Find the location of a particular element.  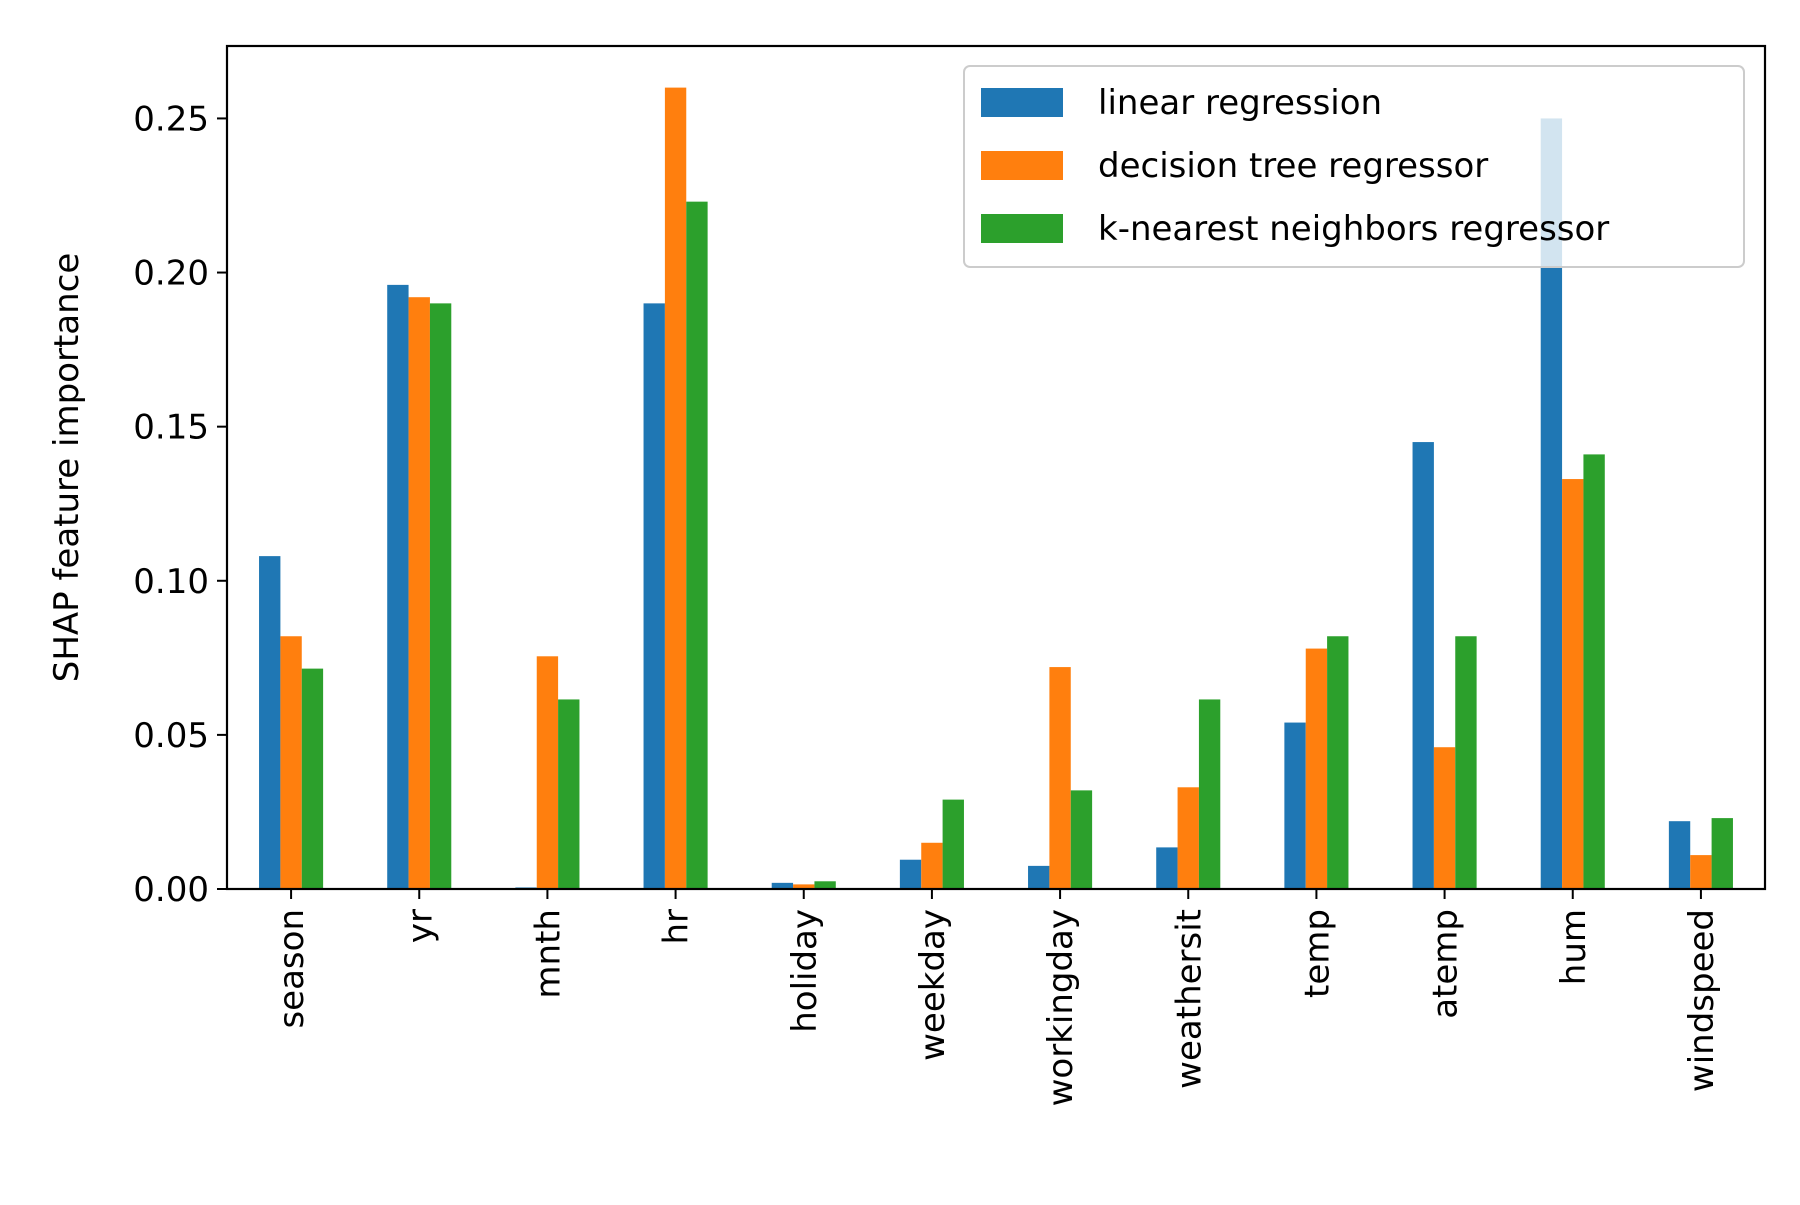

y-tick-label: 0.25 is located at coordinates (171, 119).